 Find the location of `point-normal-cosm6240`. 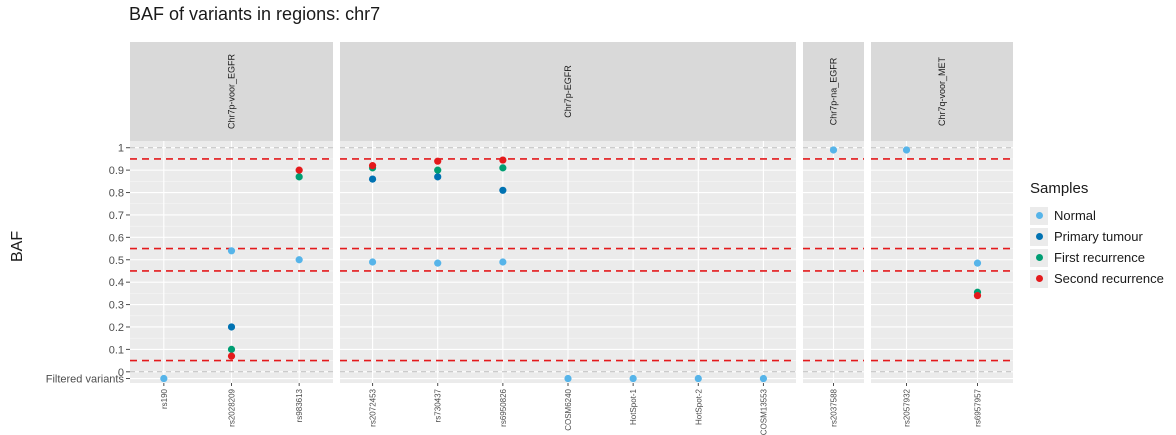

point-normal-cosm6240 is located at coordinates (568, 378).